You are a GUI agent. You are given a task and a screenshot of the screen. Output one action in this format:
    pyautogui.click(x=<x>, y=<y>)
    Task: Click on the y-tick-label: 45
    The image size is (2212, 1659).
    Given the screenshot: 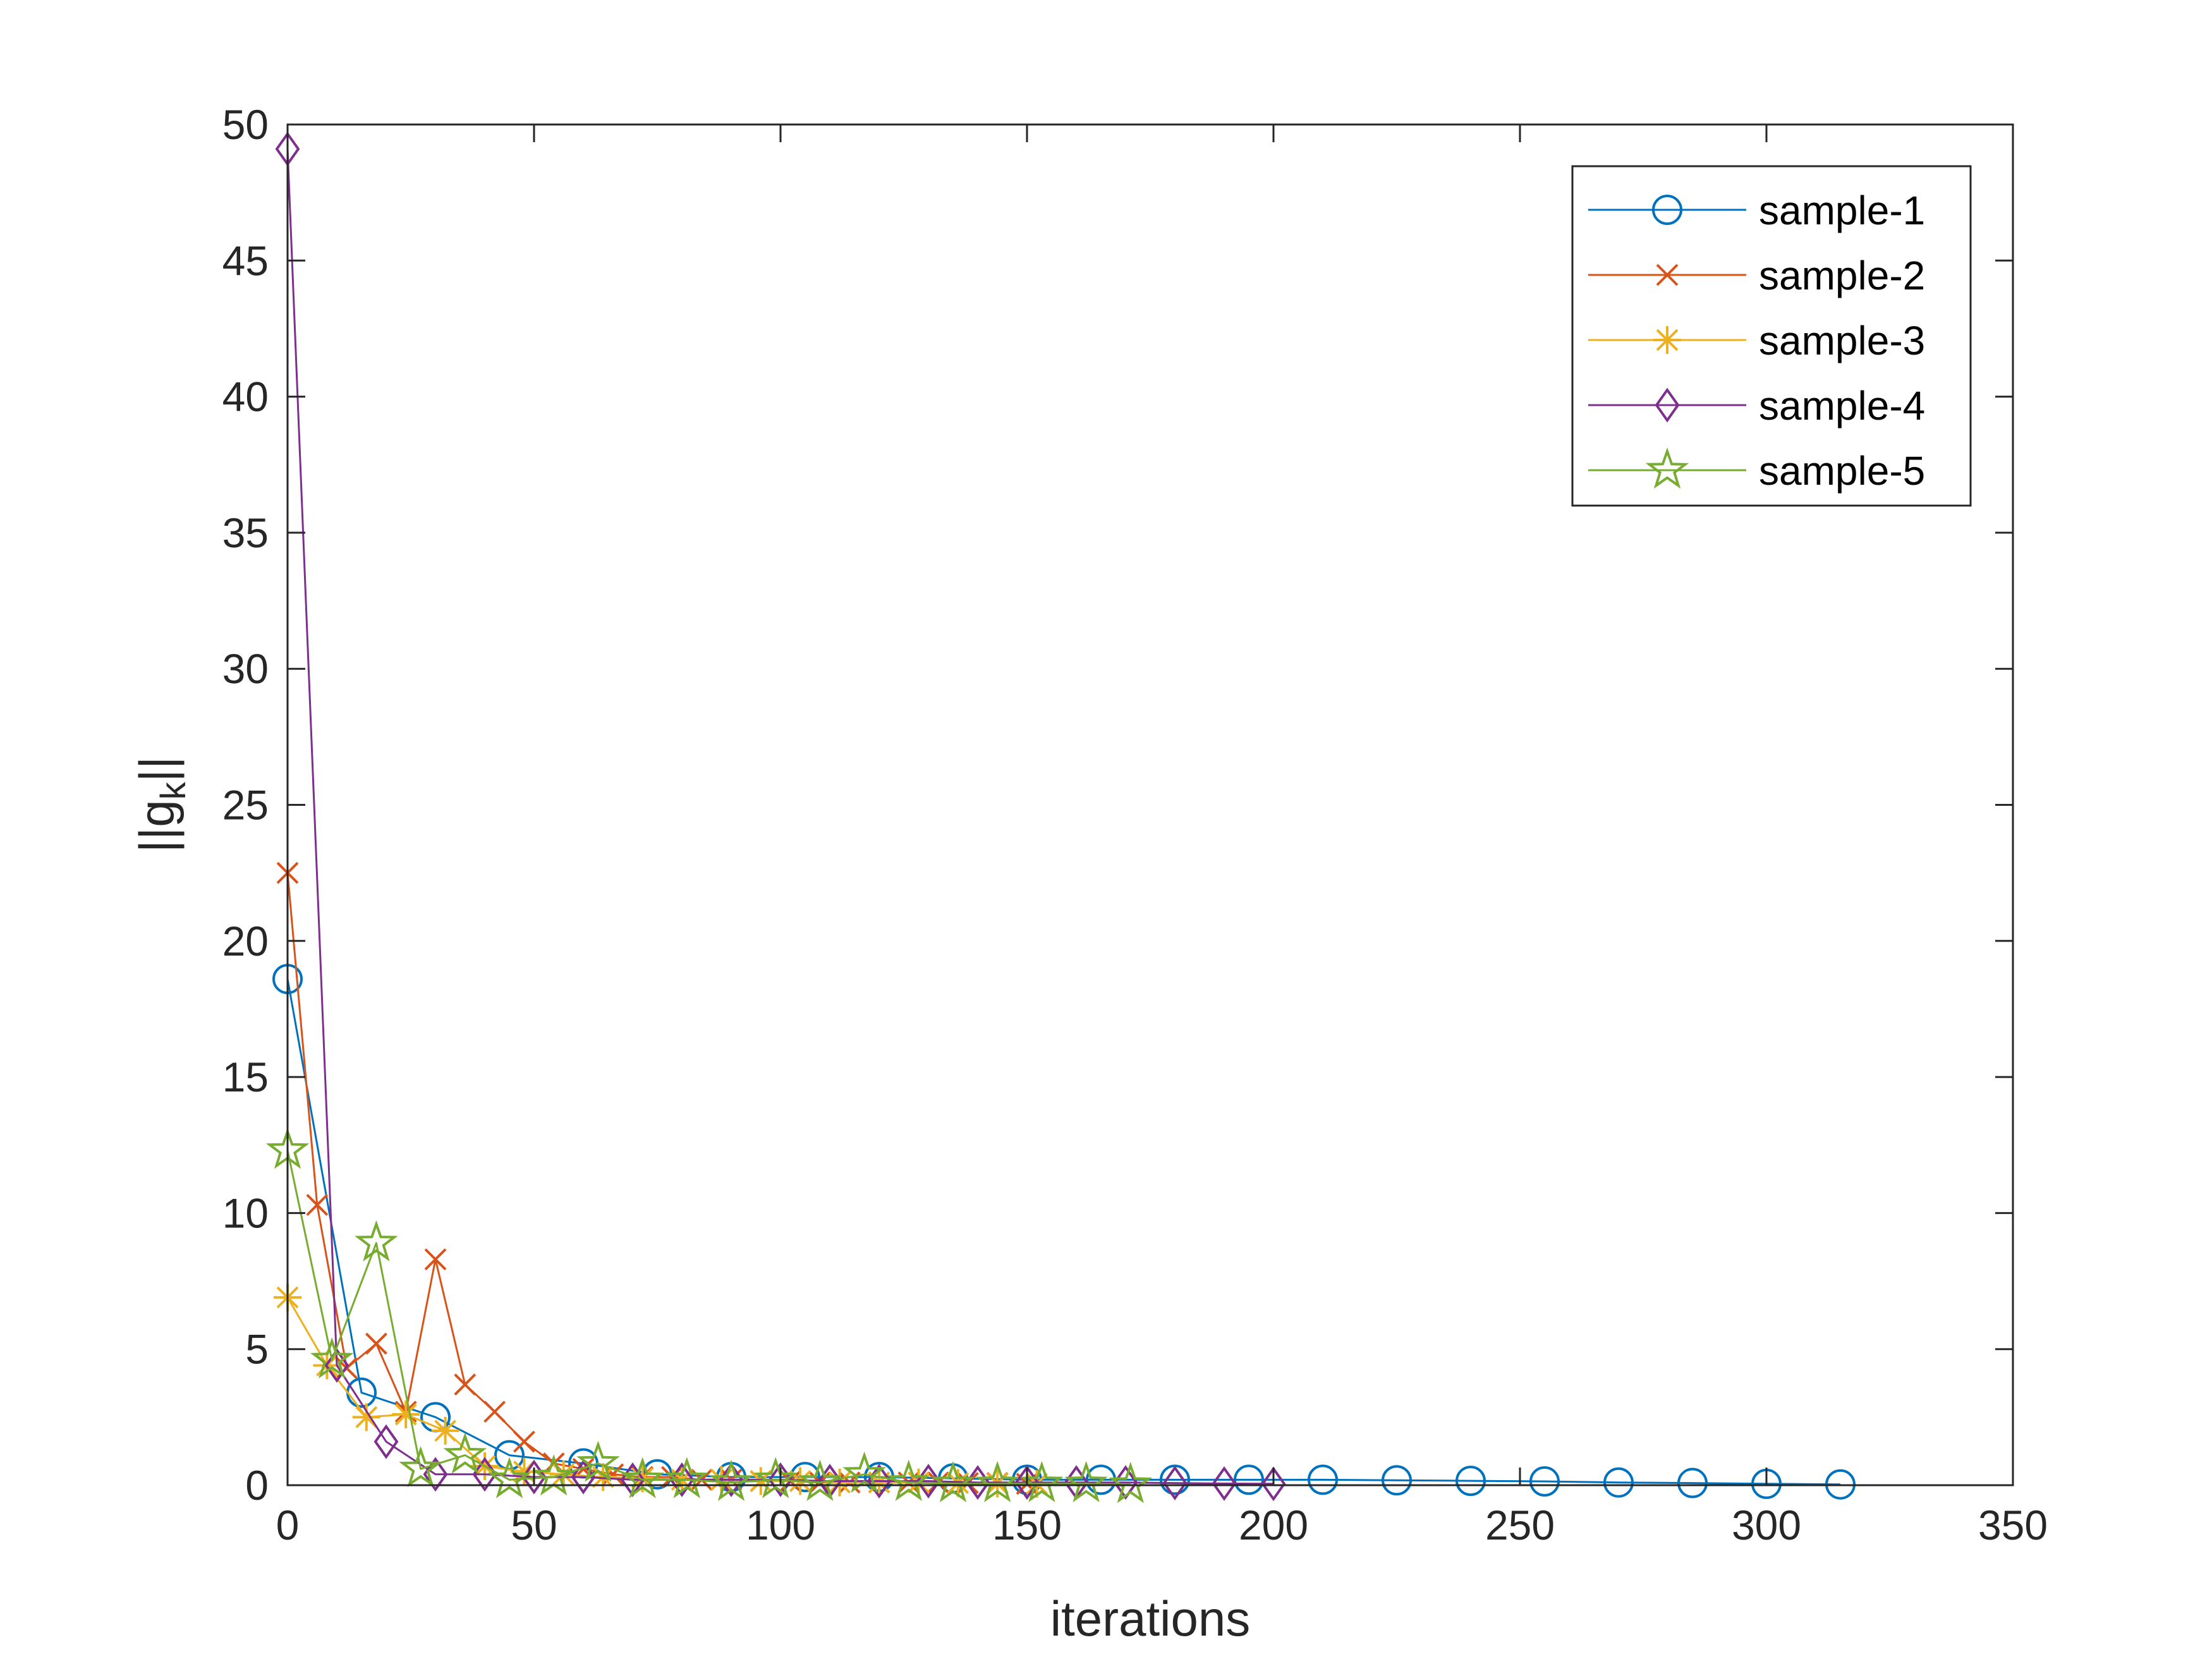 What is the action you would take?
    pyautogui.click(x=245, y=260)
    